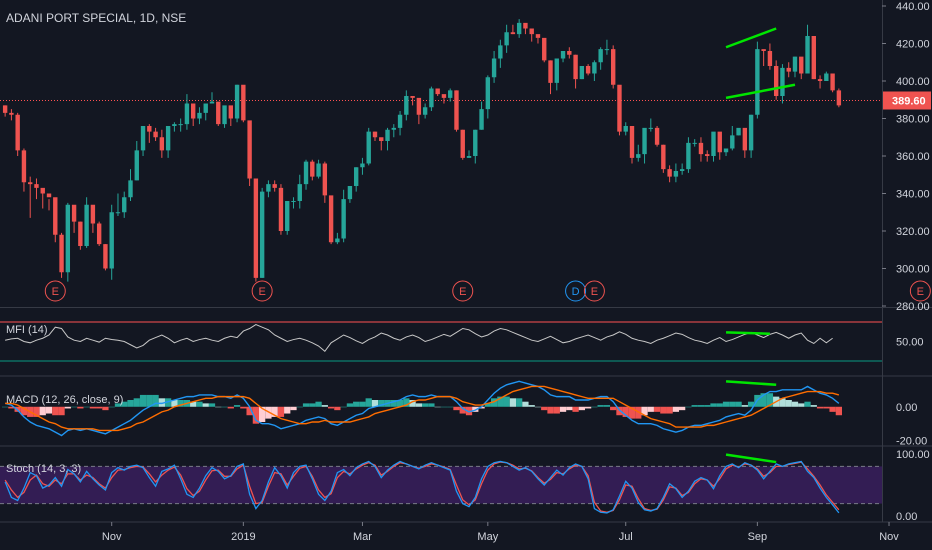 This screenshot has width=932, height=550. I want to click on macd-signal-line, so click(422, 408).